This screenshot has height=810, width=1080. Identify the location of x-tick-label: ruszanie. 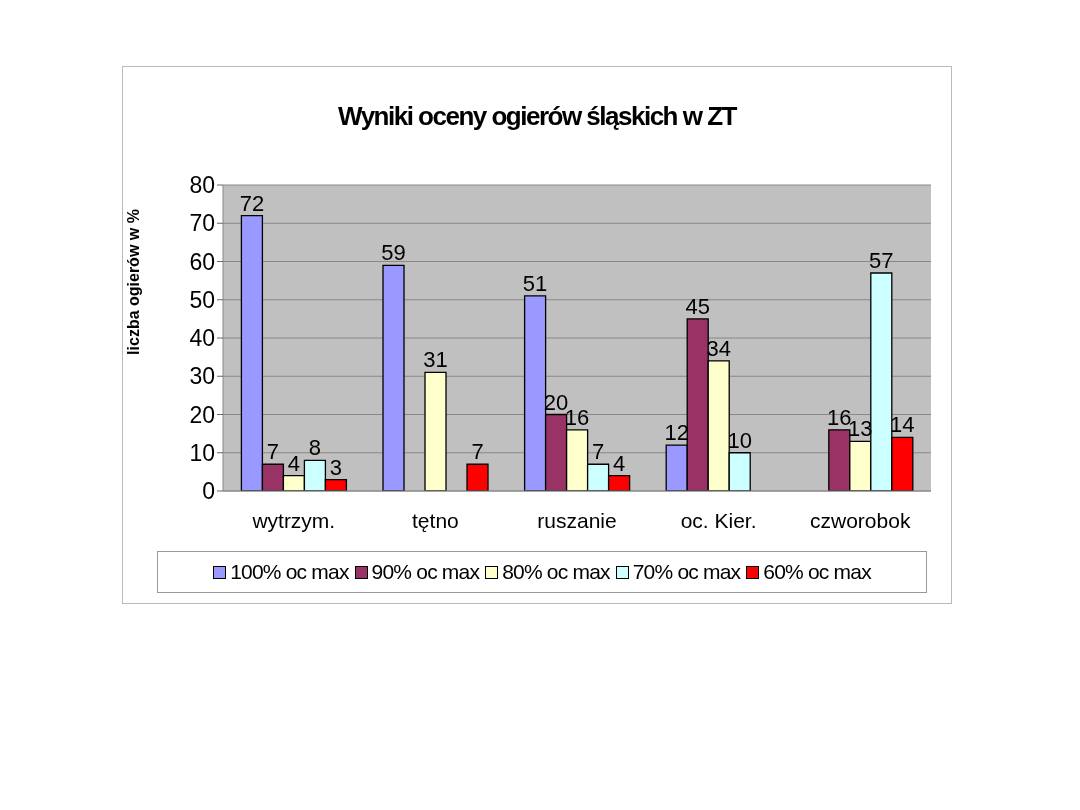
(577, 520).